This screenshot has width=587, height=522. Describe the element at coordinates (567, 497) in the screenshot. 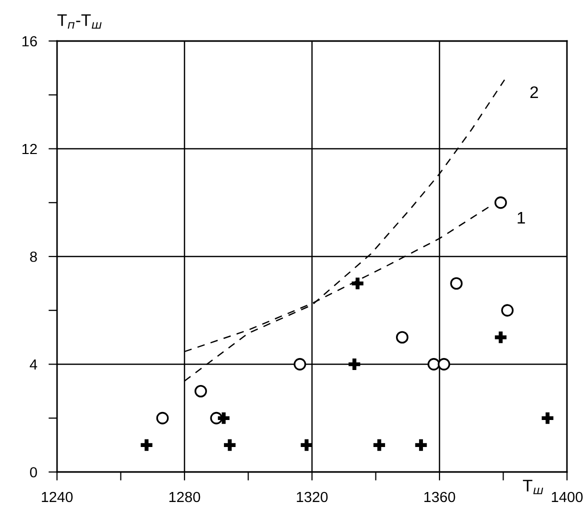

I see `x-tick-label: 1400` at that location.